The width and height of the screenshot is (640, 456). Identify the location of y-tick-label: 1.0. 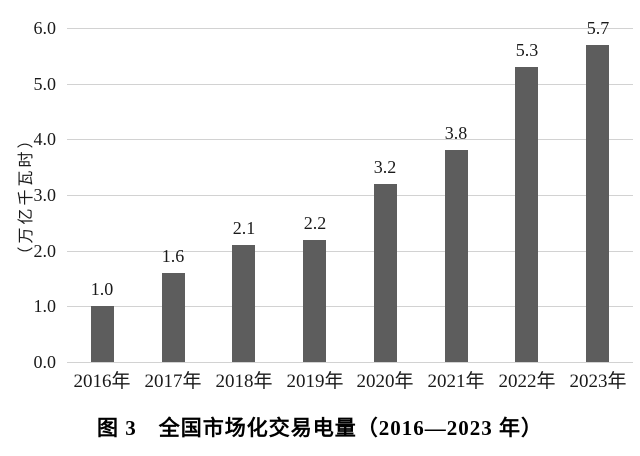
(45, 306).